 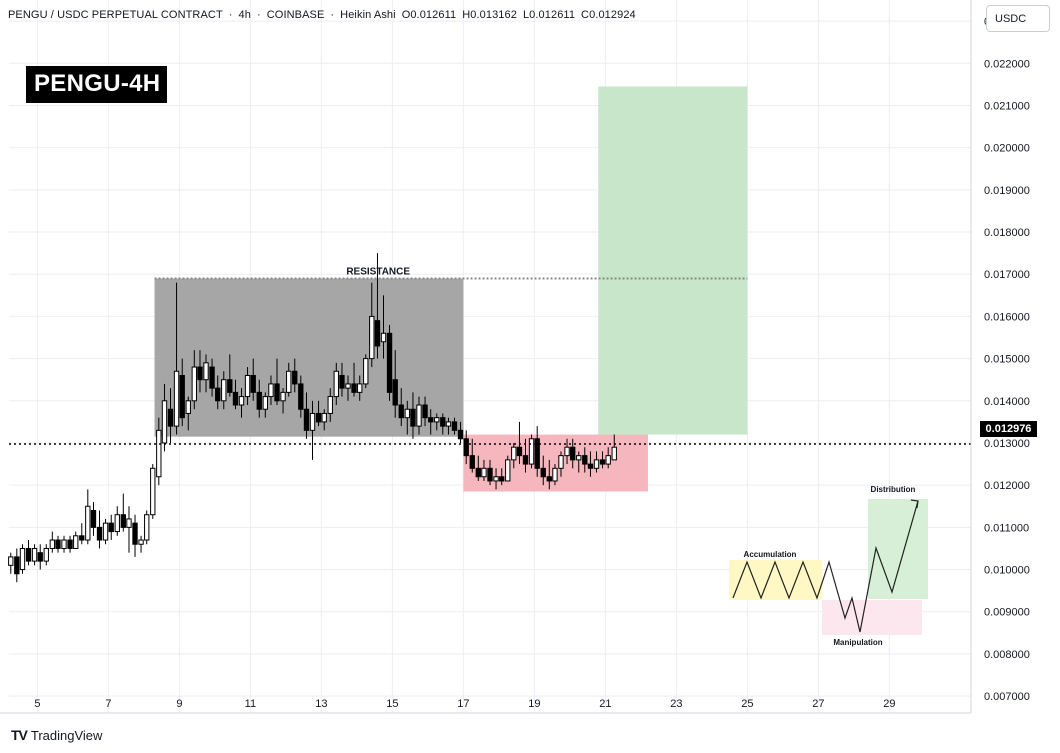 I want to click on price-tick-label: 0.018000, so click(x=1007, y=233).